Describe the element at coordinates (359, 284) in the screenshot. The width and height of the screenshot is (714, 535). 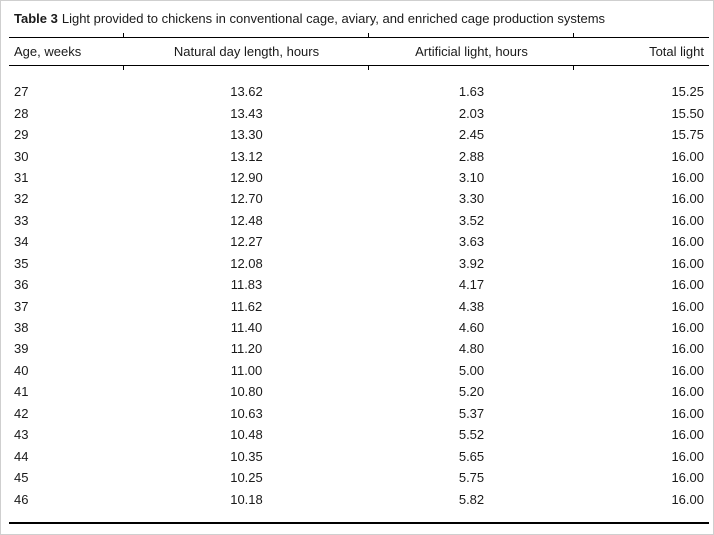
I see `table-row: 36 11.83 4.17 16.00` at that location.